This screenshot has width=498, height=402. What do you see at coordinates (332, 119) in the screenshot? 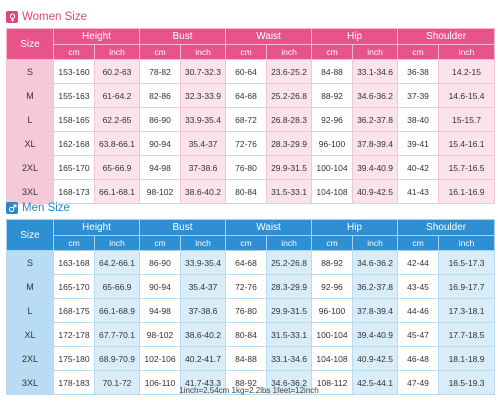
I see `table-cell: 92-96` at bounding box center [332, 119].